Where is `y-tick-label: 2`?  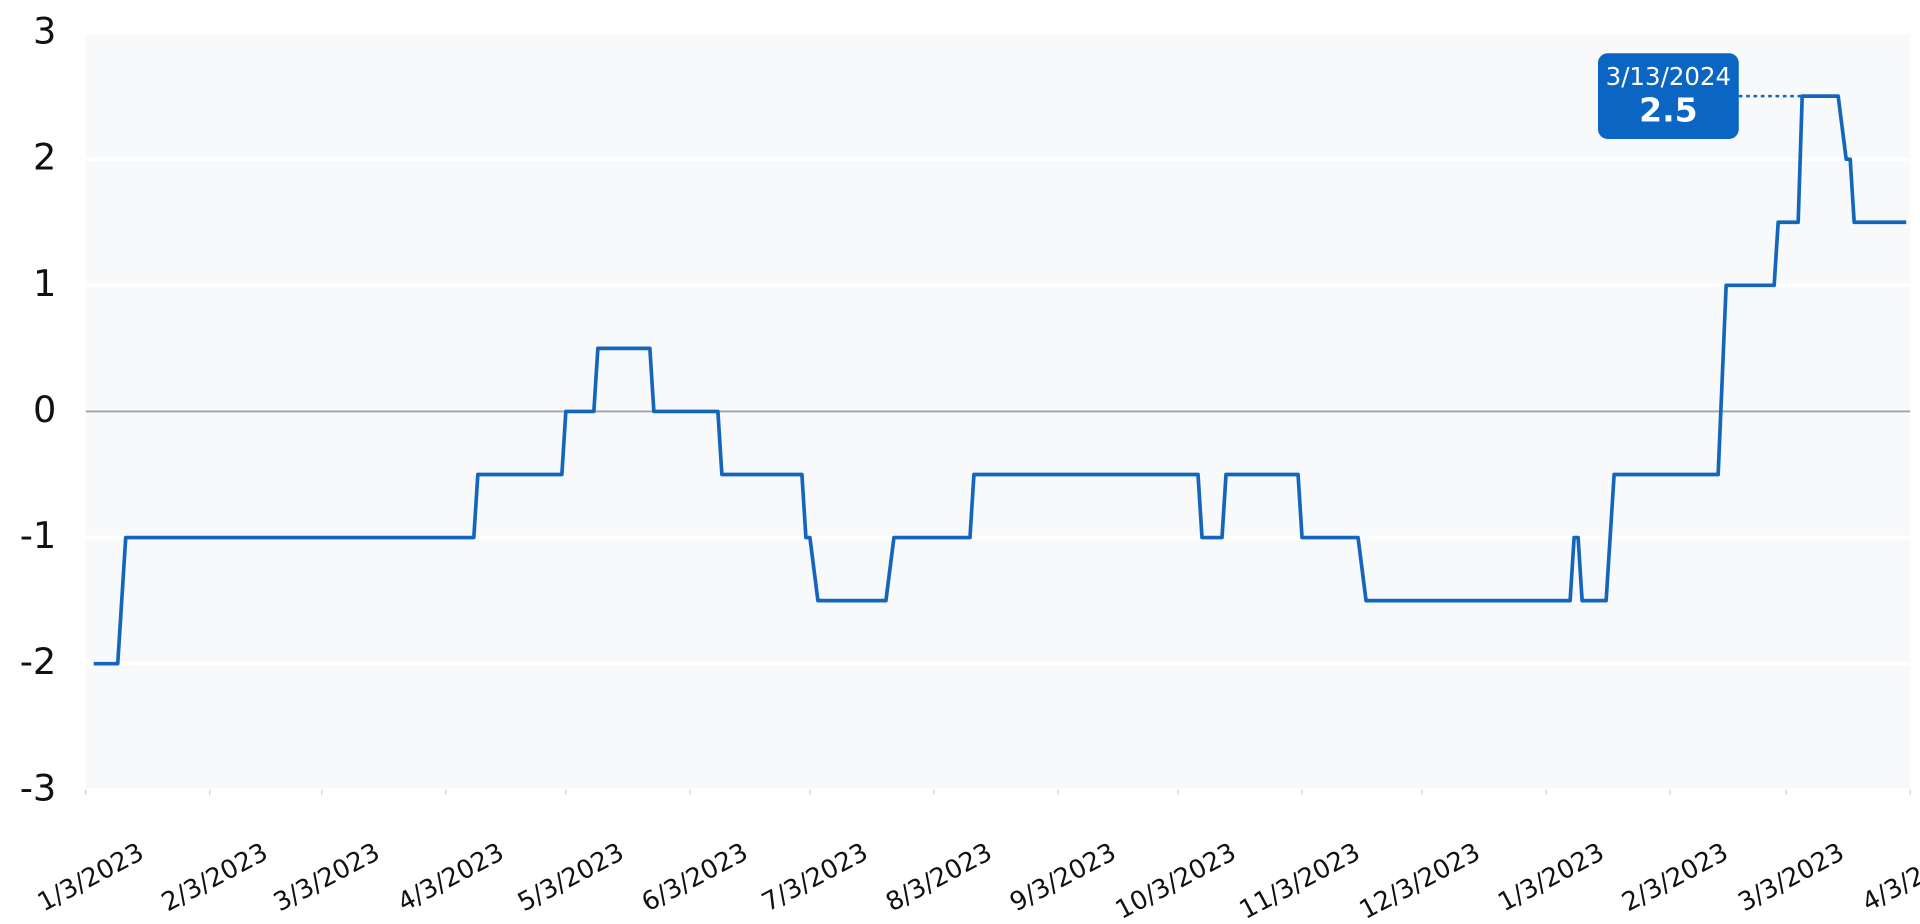
y-tick-label: 2 is located at coordinates (44, 157).